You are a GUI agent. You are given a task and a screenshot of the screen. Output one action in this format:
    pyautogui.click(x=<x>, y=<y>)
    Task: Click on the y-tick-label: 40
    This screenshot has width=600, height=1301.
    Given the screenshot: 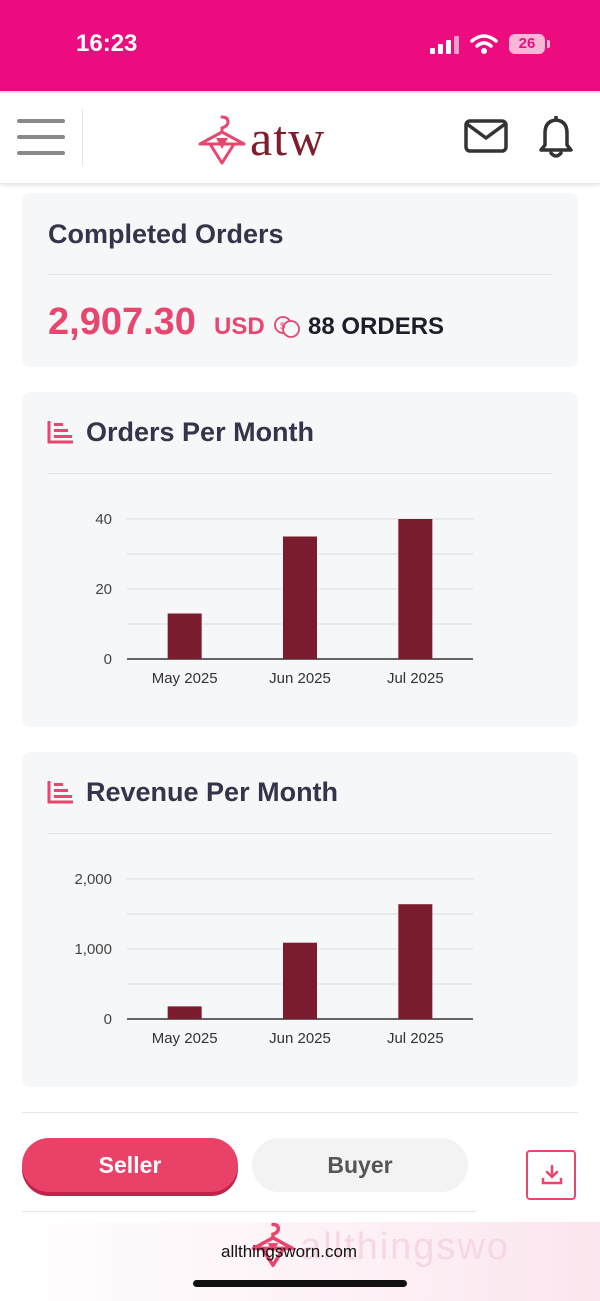 What is the action you would take?
    pyautogui.click(x=103, y=519)
    